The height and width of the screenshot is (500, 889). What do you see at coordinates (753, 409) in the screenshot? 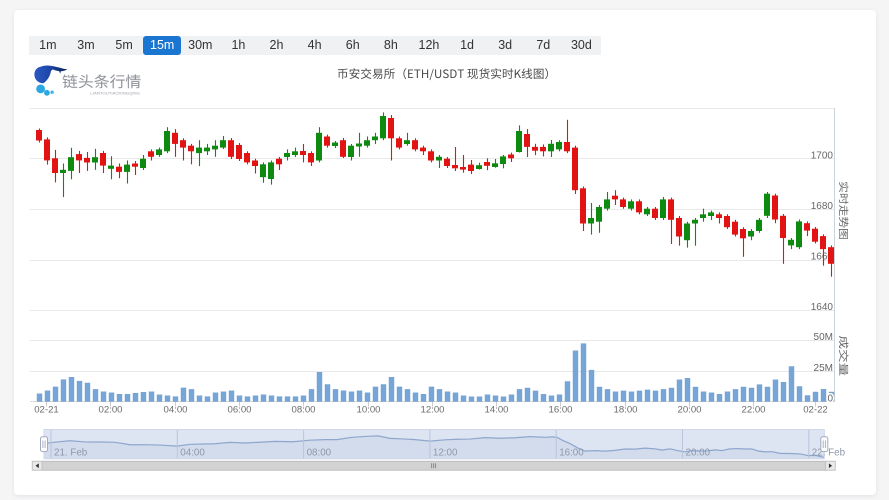
I see `svg-text: 22:00` at bounding box center [753, 409].